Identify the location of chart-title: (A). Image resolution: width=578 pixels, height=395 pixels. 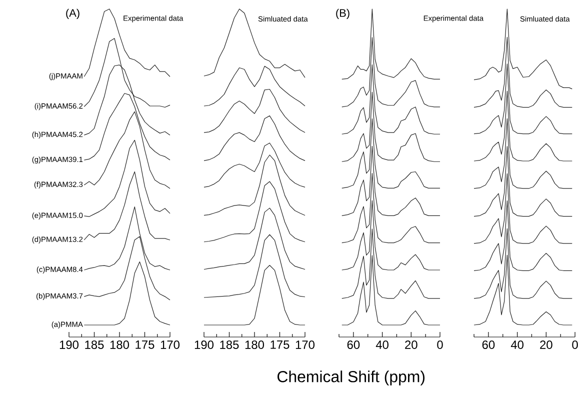
(73, 14).